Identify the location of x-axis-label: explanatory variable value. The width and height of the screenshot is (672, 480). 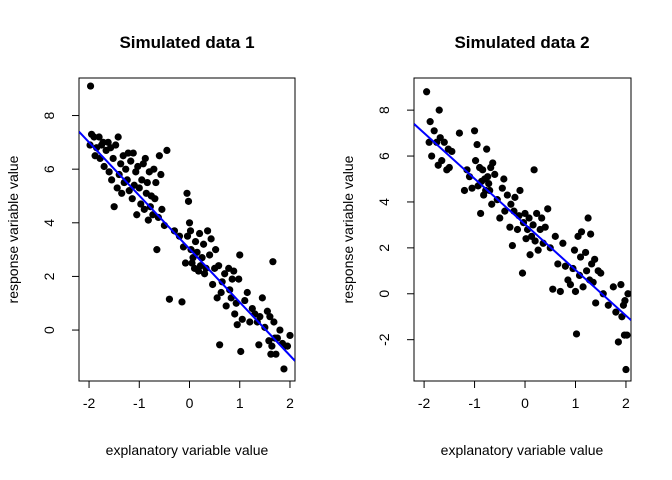
(187, 450).